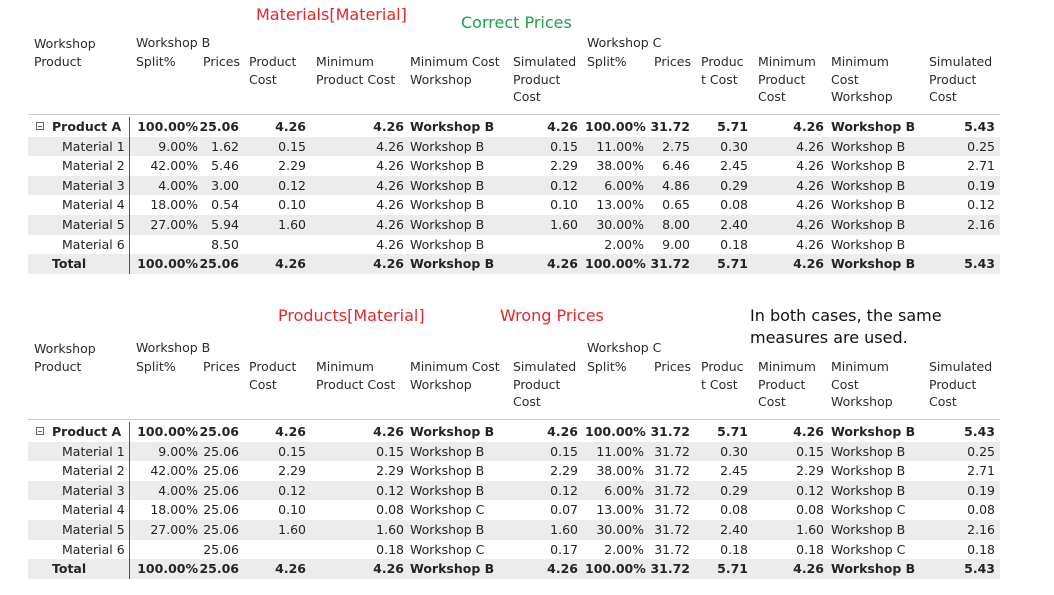  I want to click on min-product-cost-b-header: Minimum Product Cost, so click(355, 70).